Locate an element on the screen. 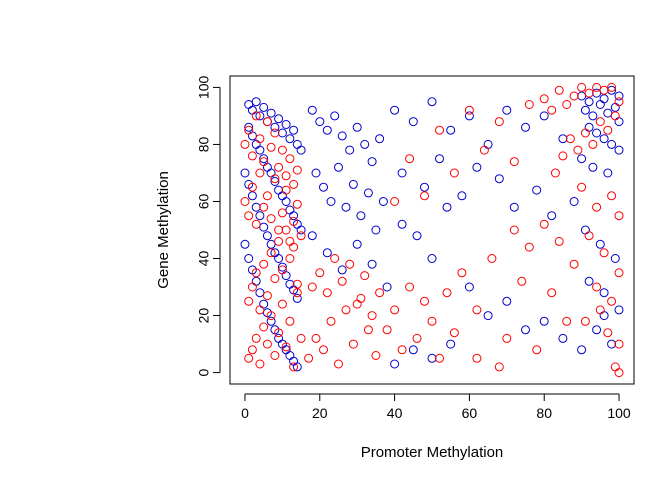  y-tick-label: 0 is located at coordinates (204, 372).